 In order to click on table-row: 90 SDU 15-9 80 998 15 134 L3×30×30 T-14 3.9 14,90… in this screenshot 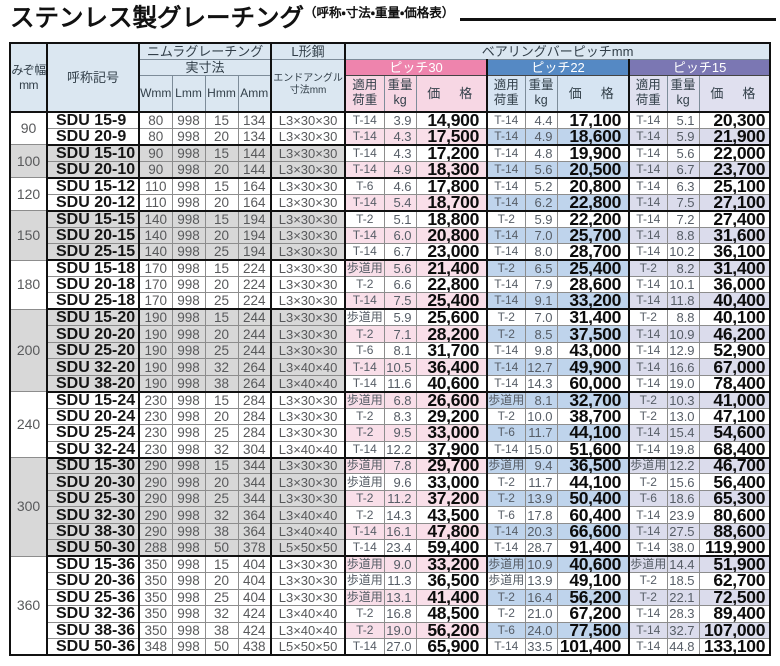, I will do `click(390, 128)`.